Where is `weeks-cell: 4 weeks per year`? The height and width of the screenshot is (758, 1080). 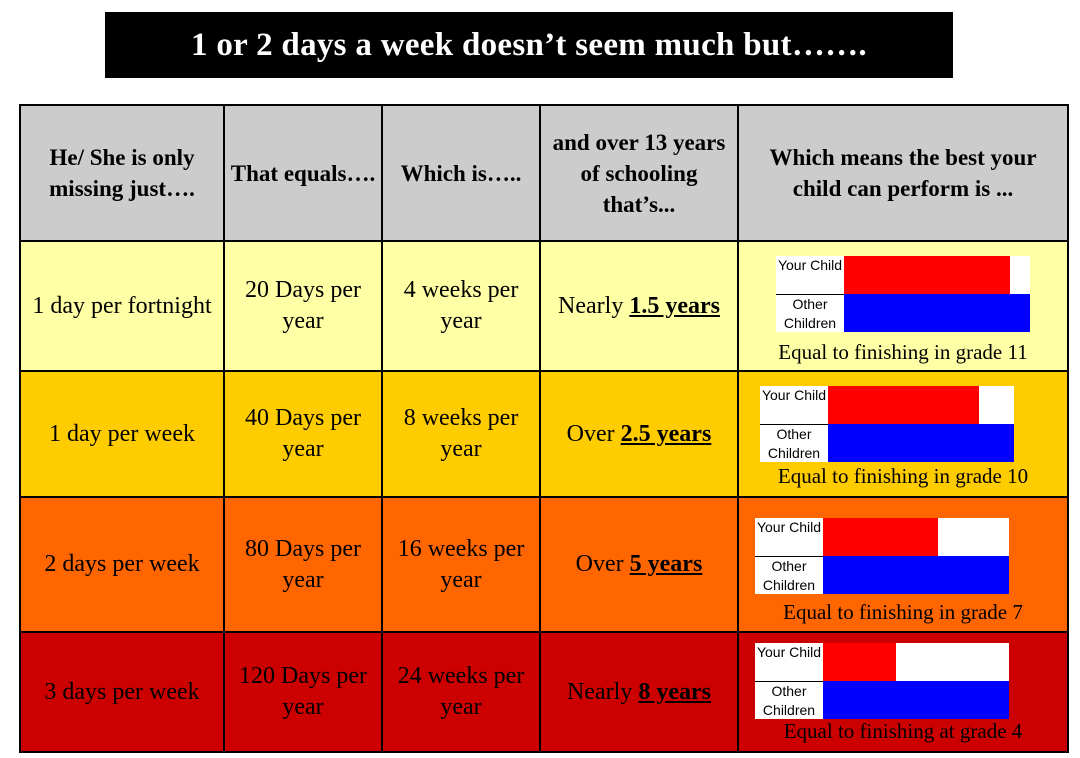
weeks-cell: 4 weeks per year is located at coordinates (461, 306).